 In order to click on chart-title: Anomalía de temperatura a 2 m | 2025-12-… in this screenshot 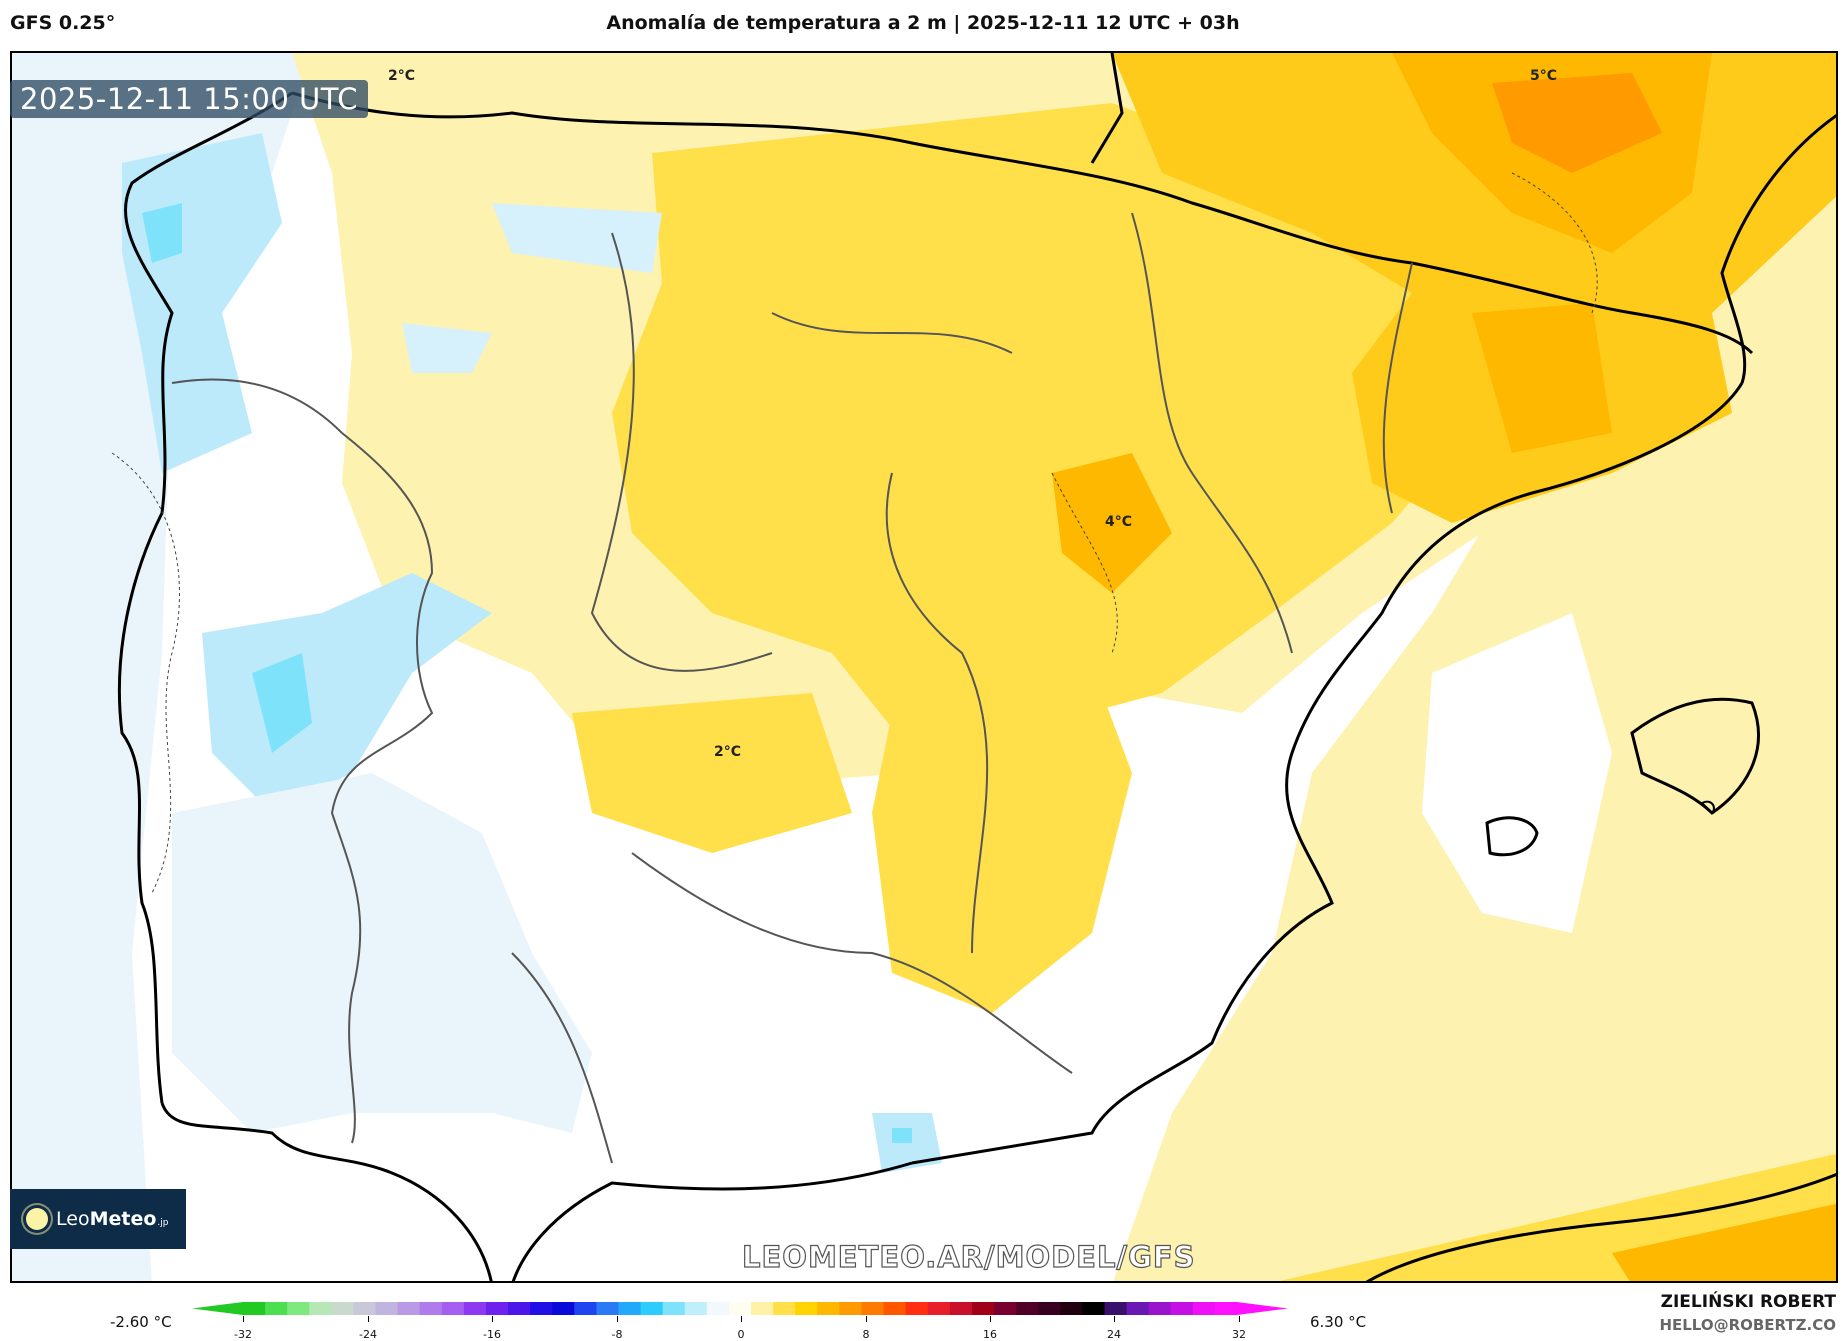, I will do `click(923, 23)`.